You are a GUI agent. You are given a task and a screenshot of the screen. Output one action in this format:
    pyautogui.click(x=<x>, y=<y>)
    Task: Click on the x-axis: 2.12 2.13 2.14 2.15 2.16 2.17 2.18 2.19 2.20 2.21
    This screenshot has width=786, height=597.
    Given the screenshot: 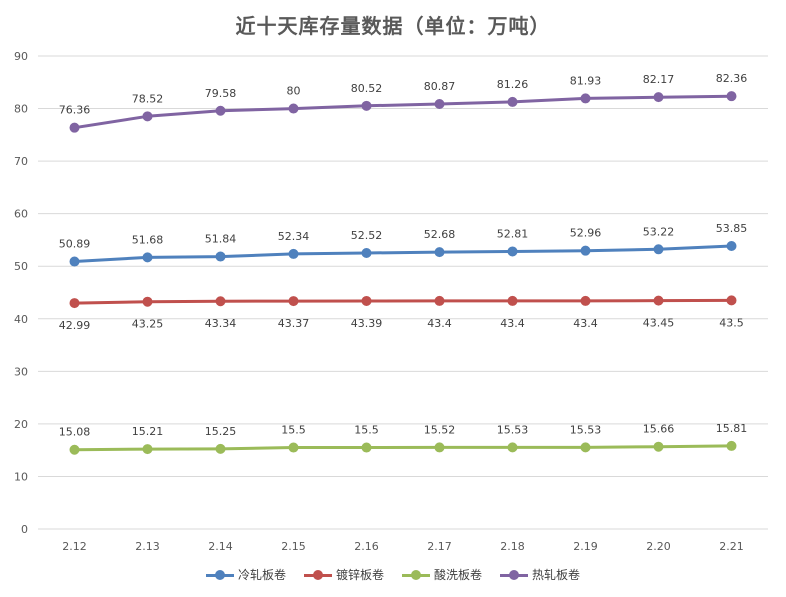 What is the action you would take?
    pyautogui.click(x=403, y=546)
    